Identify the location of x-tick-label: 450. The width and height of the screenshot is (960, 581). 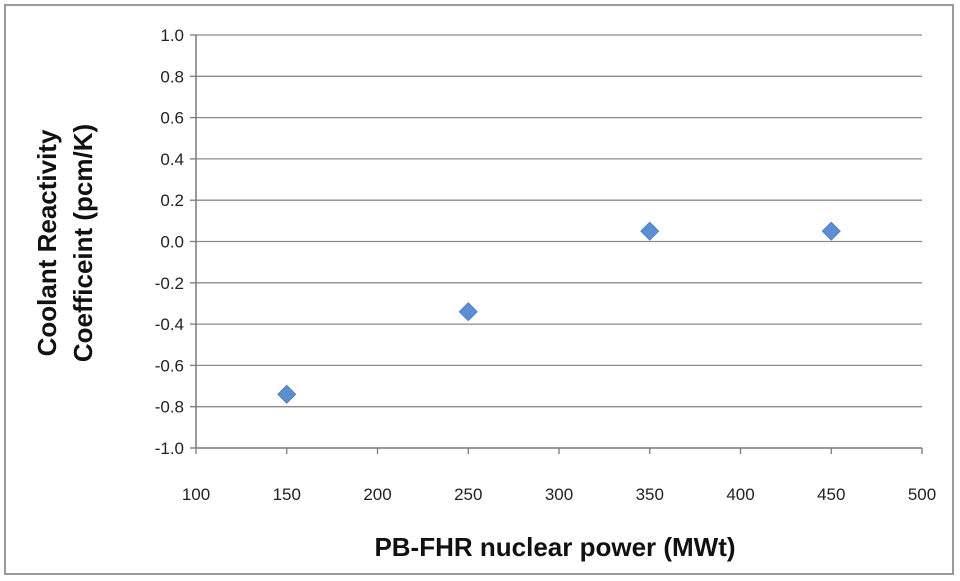
(831, 494).